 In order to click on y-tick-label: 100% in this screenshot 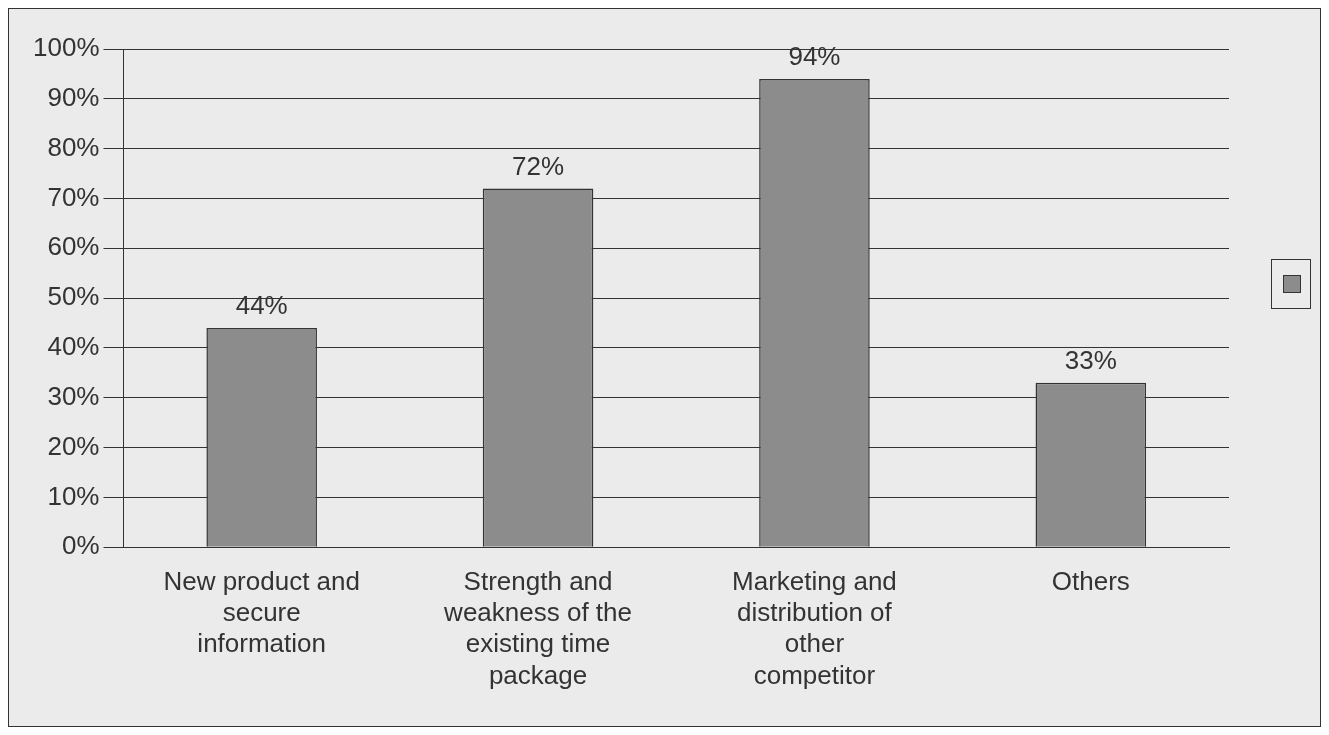, I will do `click(66, 47)`.